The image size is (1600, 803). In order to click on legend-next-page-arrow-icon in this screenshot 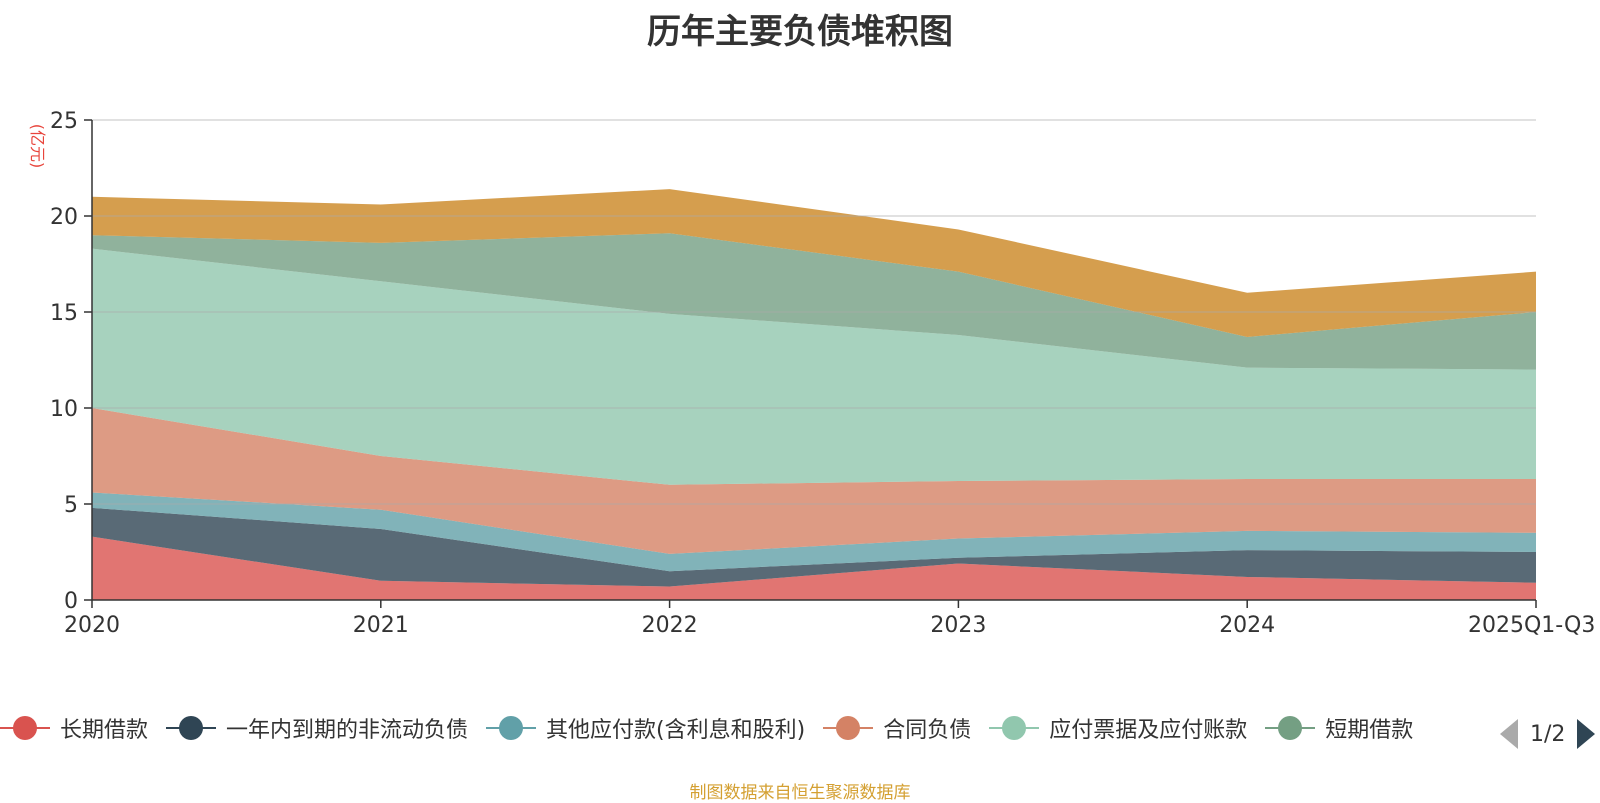, I will do `click(1586, 734)`.